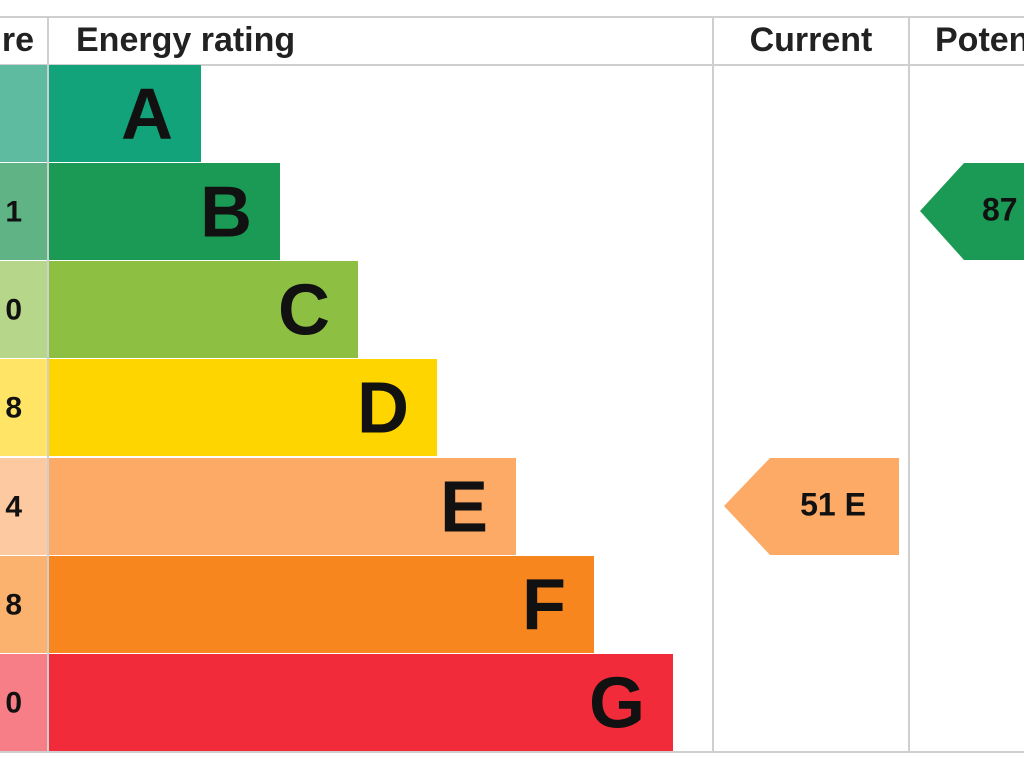  What do you see at coordinates (1000, 209) in the screenshot?
I see `potential-rating: 87` at bounding box center [1000, 209].